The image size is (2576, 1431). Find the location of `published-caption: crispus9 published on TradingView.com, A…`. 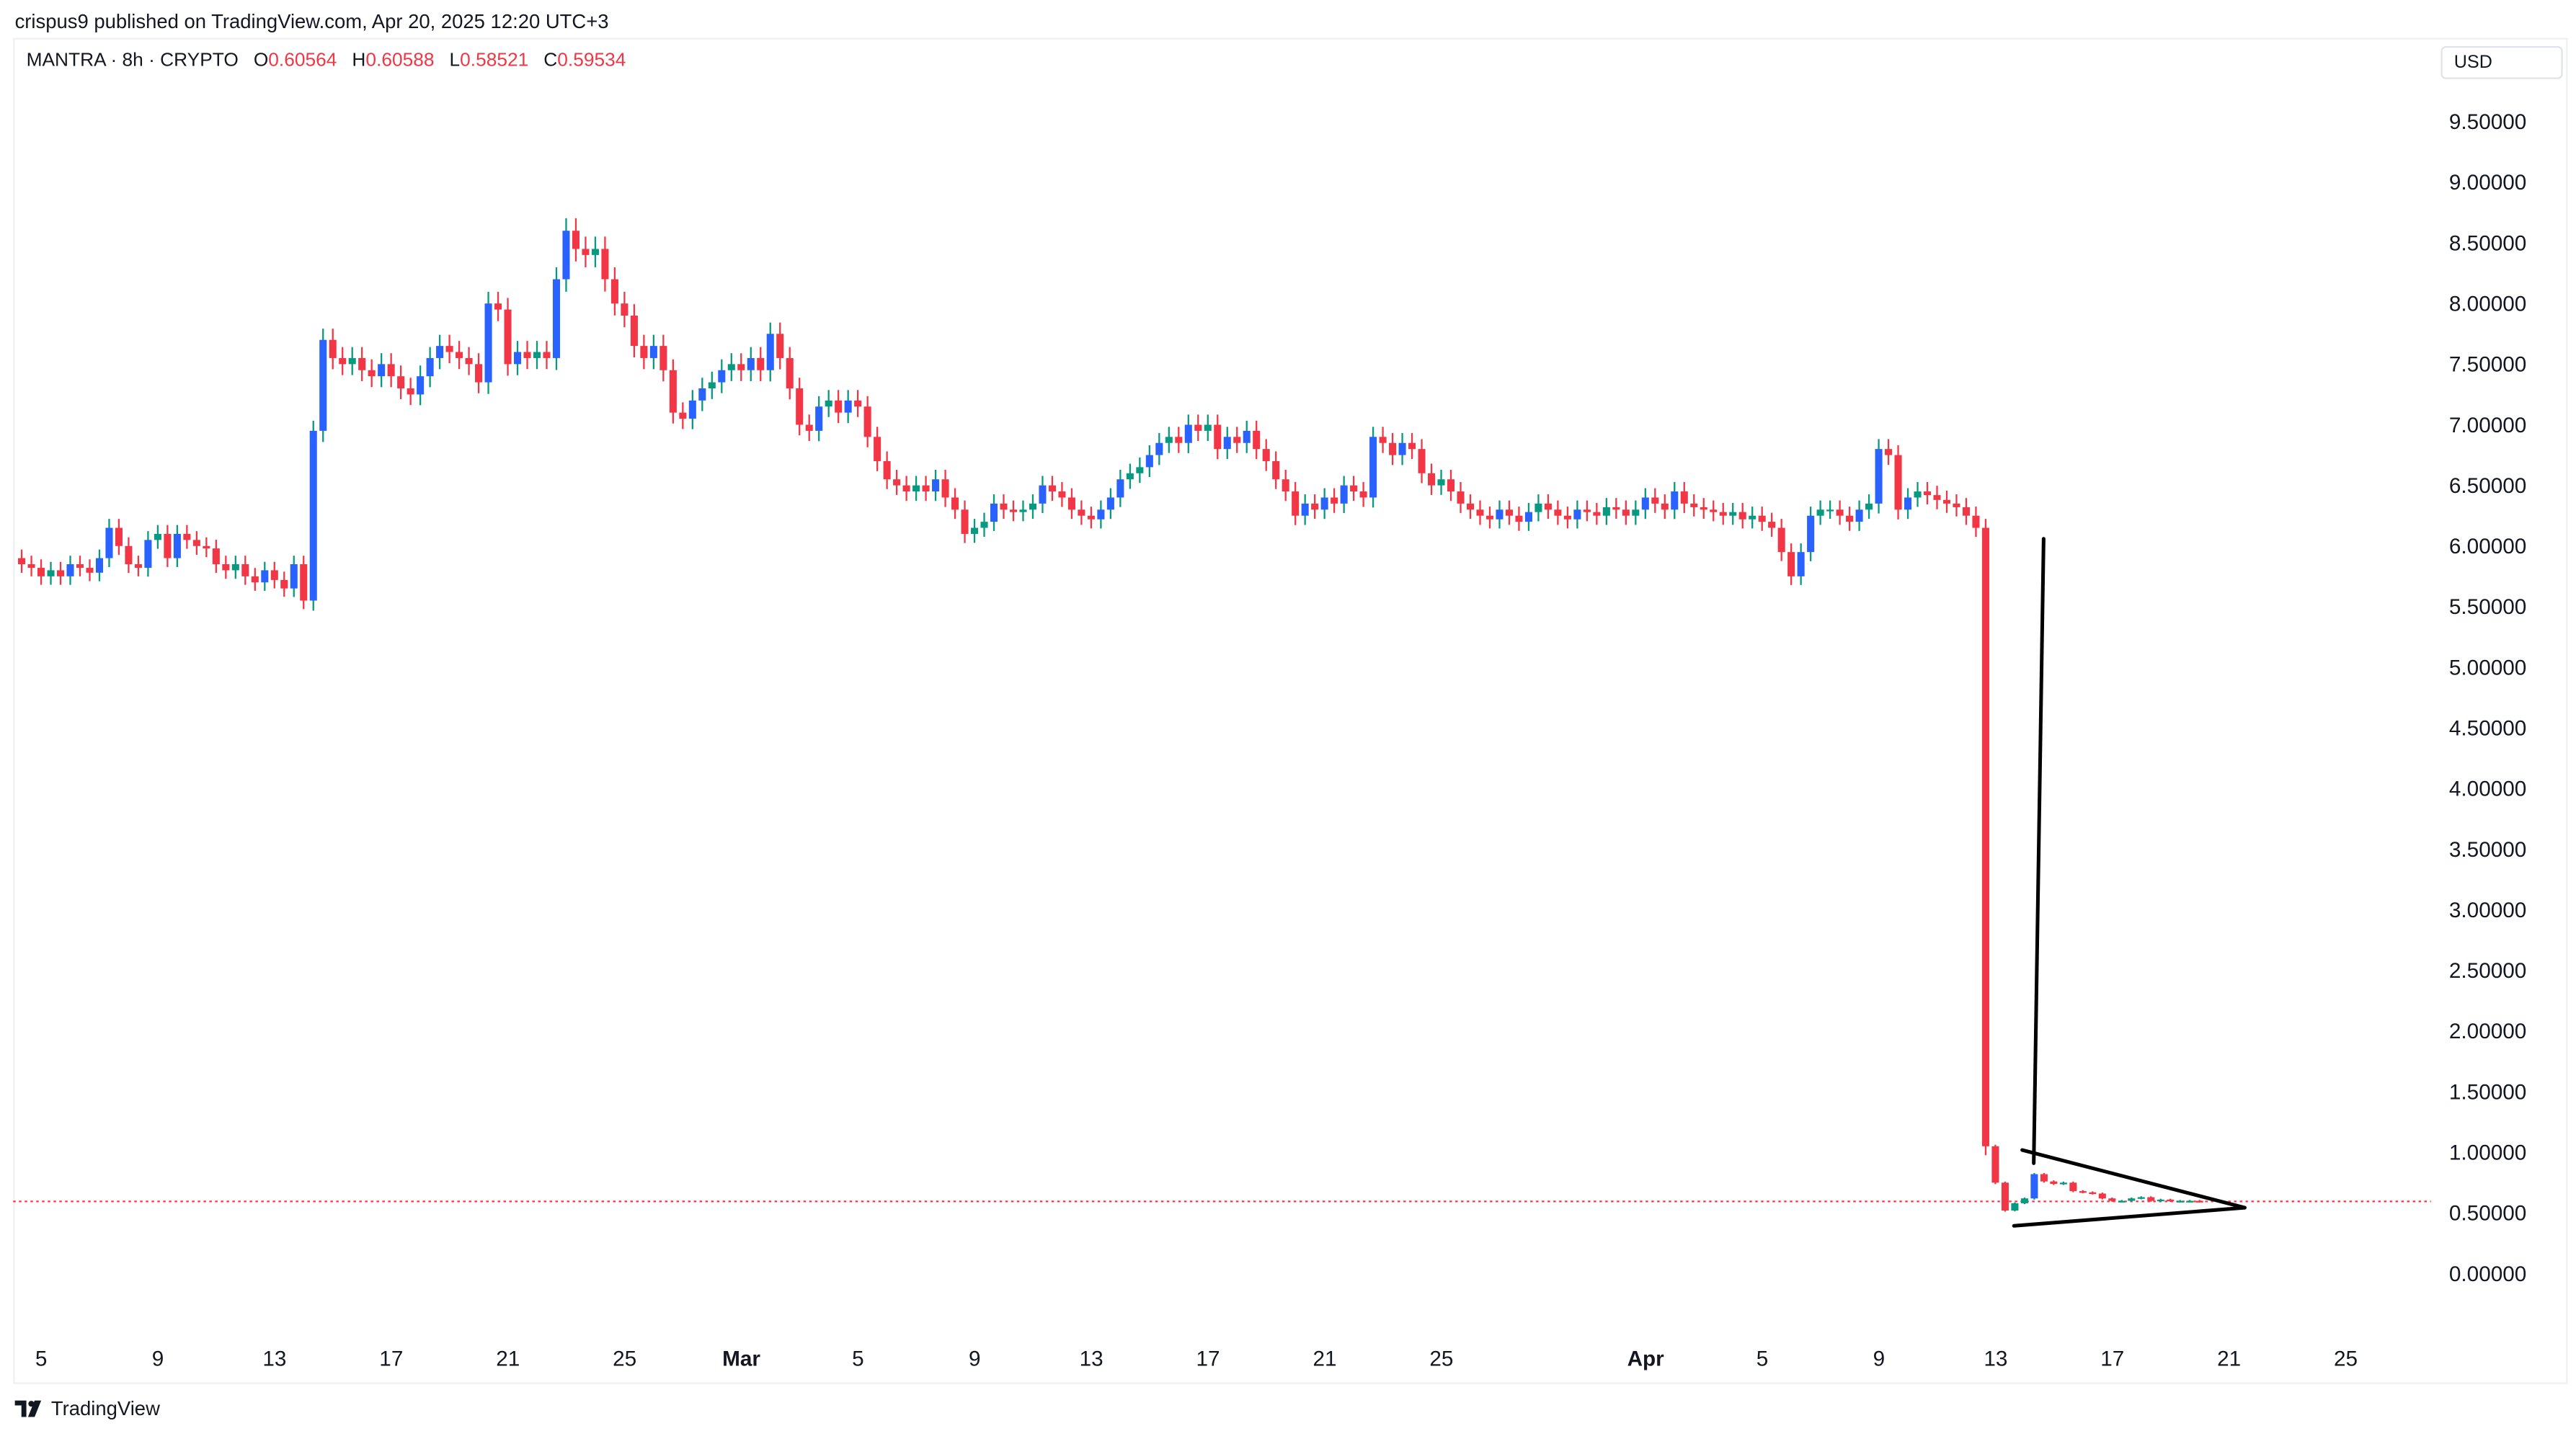

published-caption: crispus9 published on TradingView.com, A… is located at coordinates (311, 21).